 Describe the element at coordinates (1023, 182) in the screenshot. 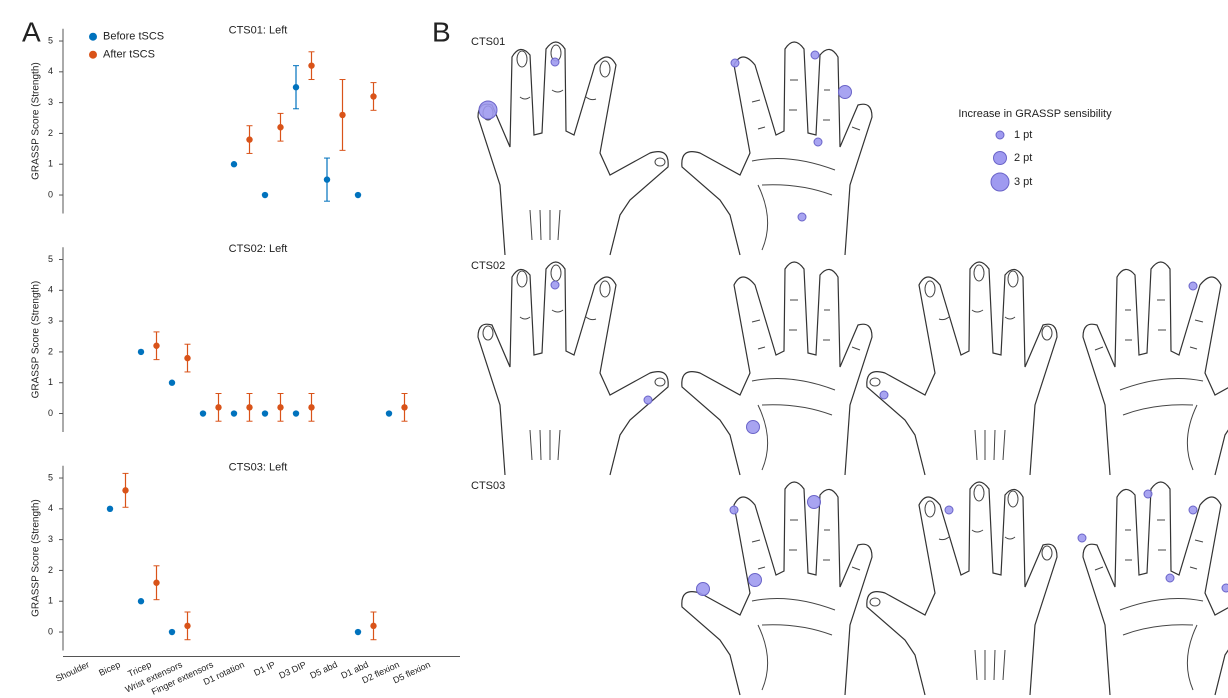

I see `map-legend-label: 3 pt` at that location.